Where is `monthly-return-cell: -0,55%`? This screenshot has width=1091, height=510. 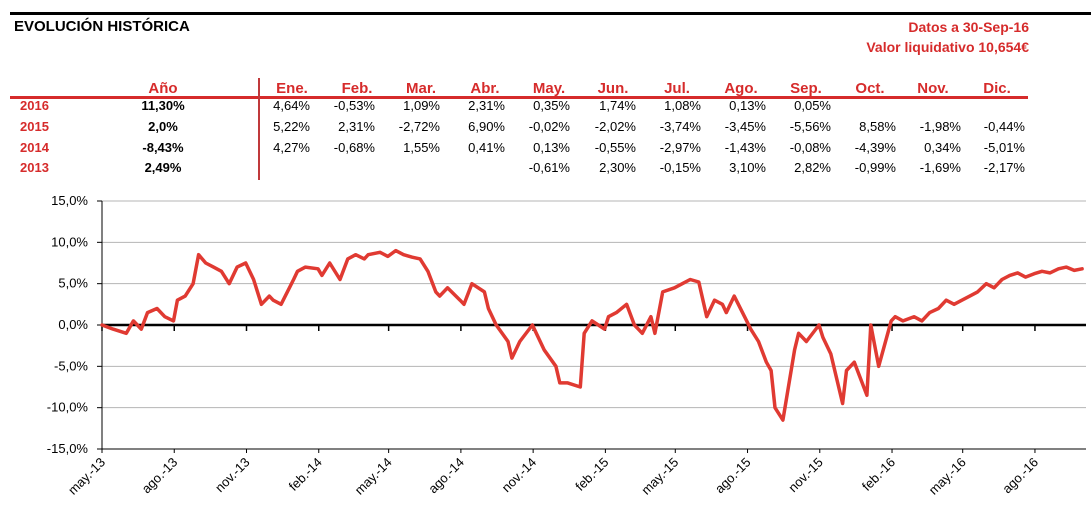 monthly-return-cell: -0,55% is located at coordinates (615, 147).